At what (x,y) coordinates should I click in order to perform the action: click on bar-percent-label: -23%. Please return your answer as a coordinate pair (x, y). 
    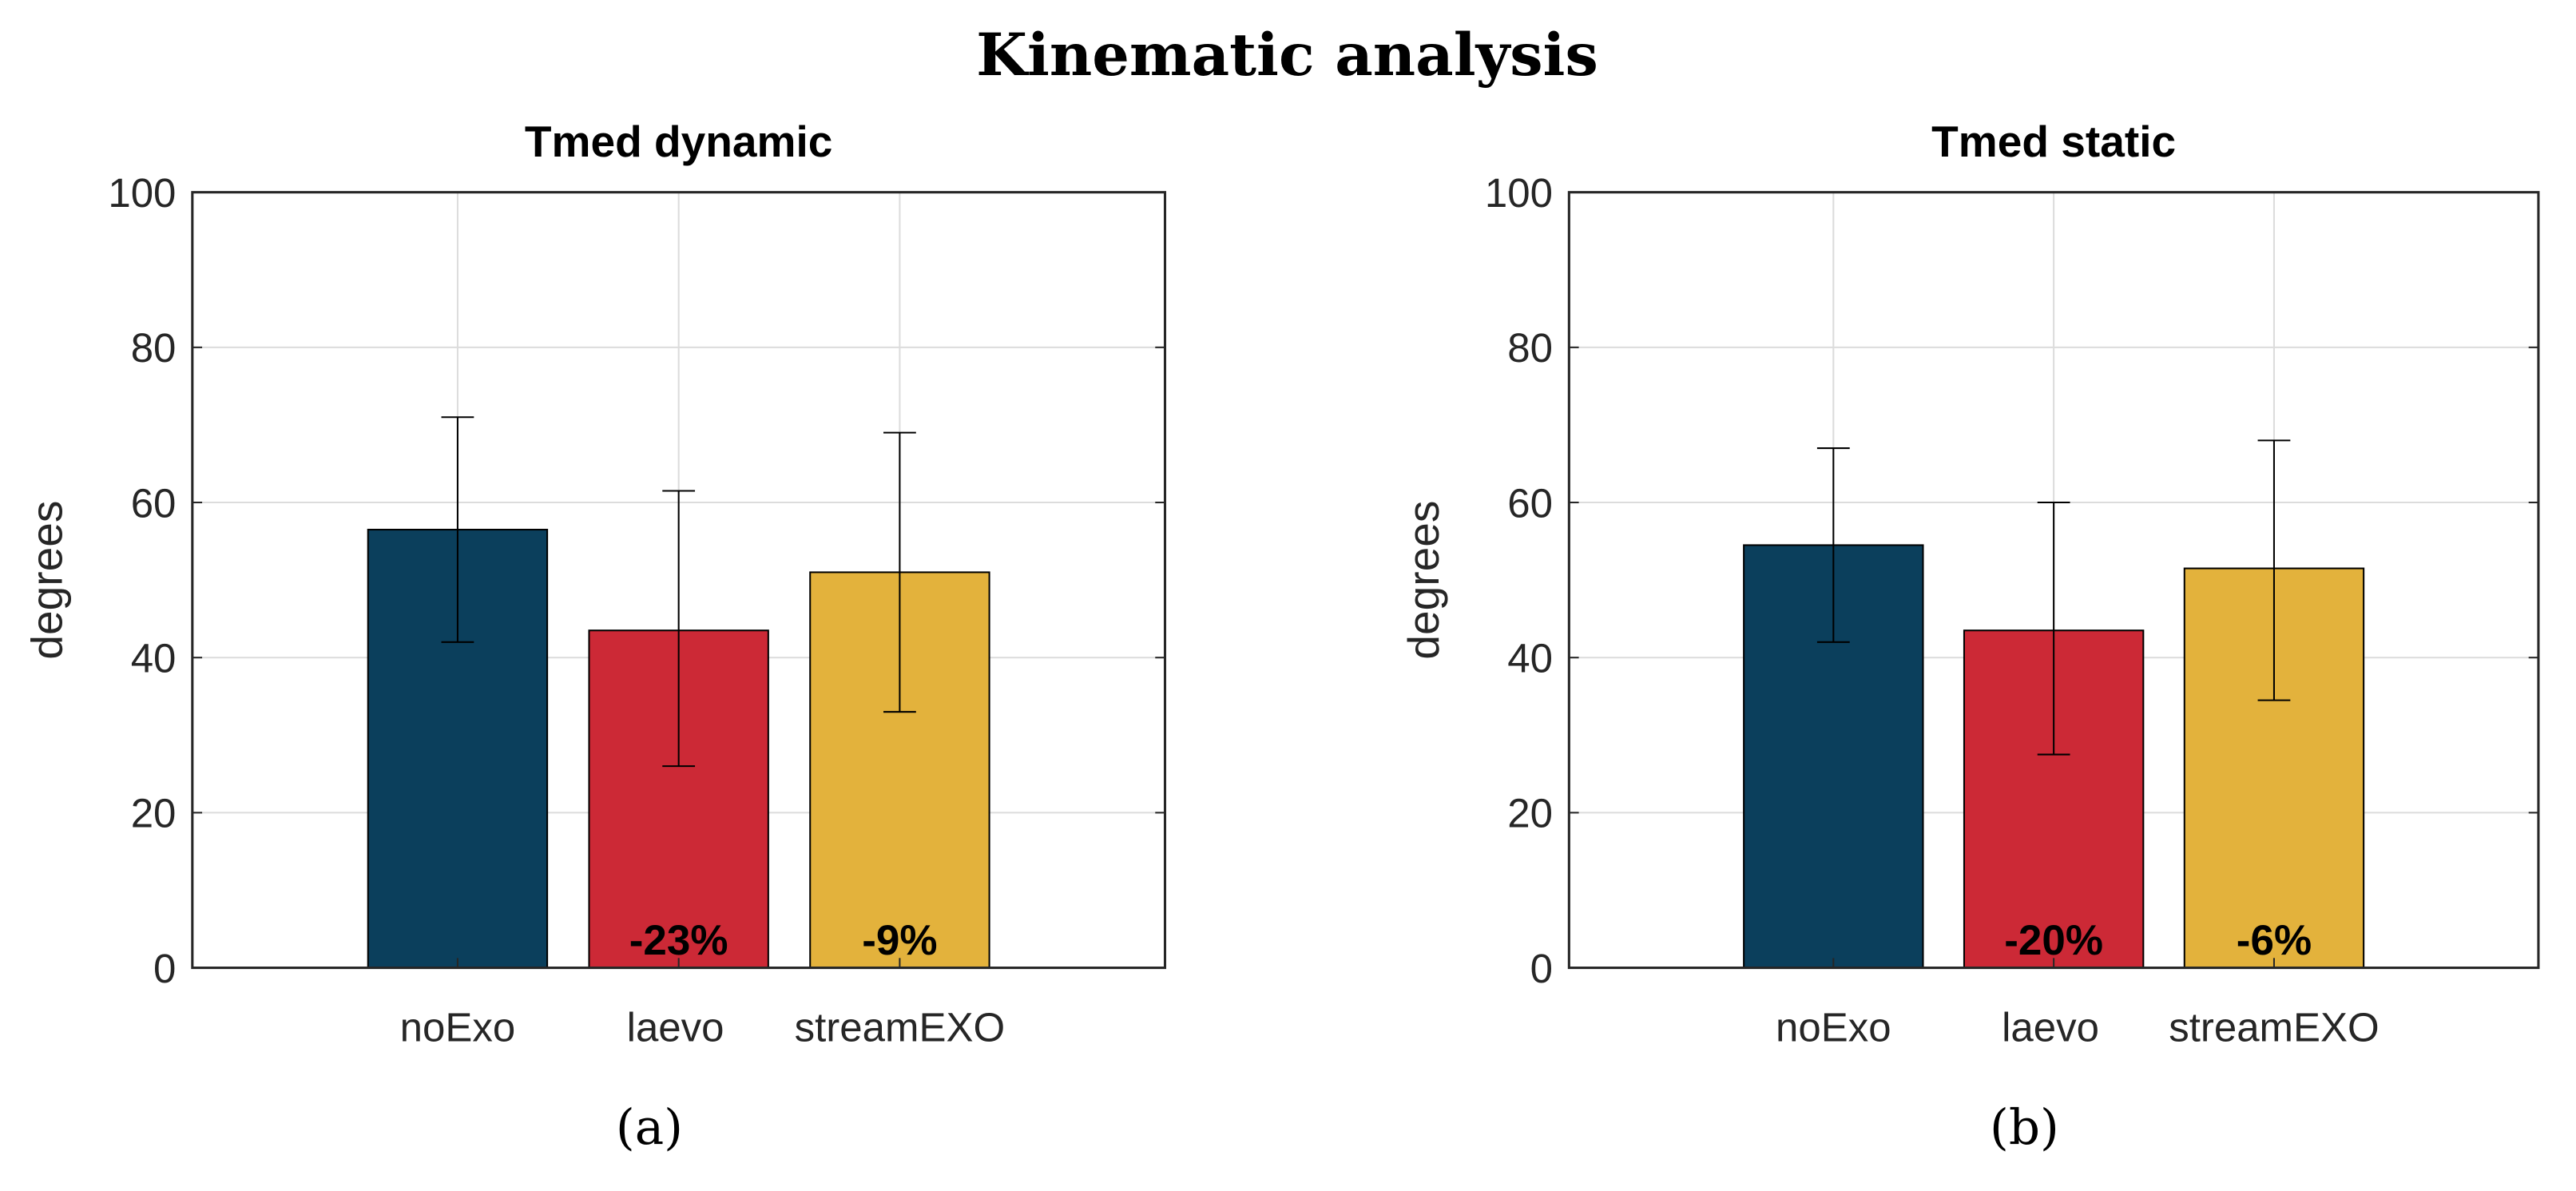
    Looking at the image, I should click on (678, 940).